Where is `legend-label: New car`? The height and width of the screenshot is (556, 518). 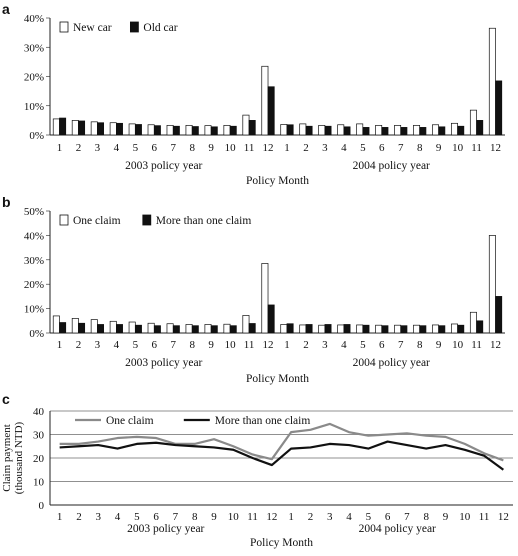
legend-label: New car is located at coordinates (92, 28).